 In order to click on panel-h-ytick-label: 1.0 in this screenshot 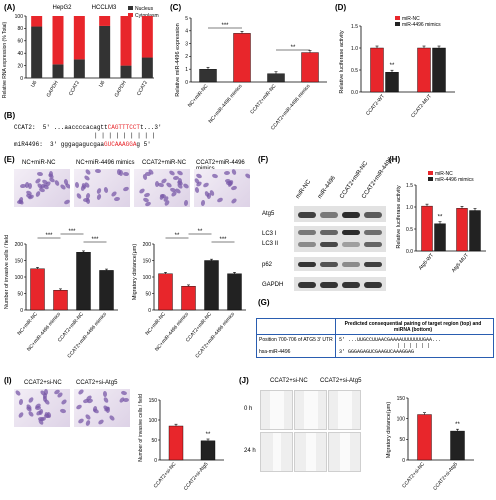, I will do `click(409, 208)`.